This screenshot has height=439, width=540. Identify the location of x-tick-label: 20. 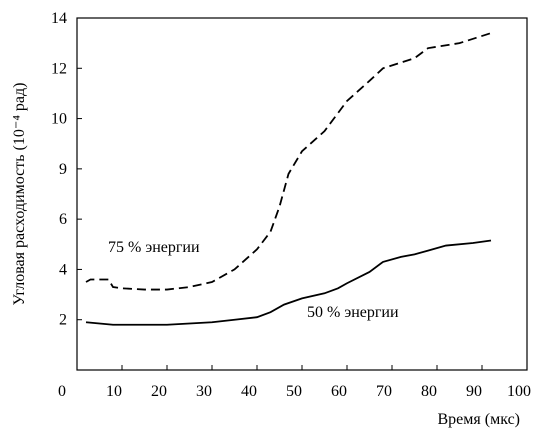
(159, 391).